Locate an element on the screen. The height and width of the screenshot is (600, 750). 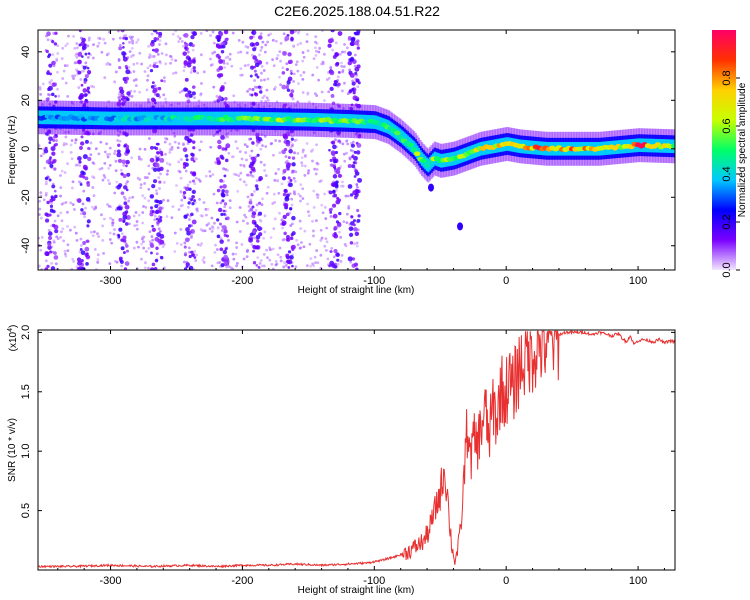
snr-scale-exponent: 4 is located at coordinates (10, 330).